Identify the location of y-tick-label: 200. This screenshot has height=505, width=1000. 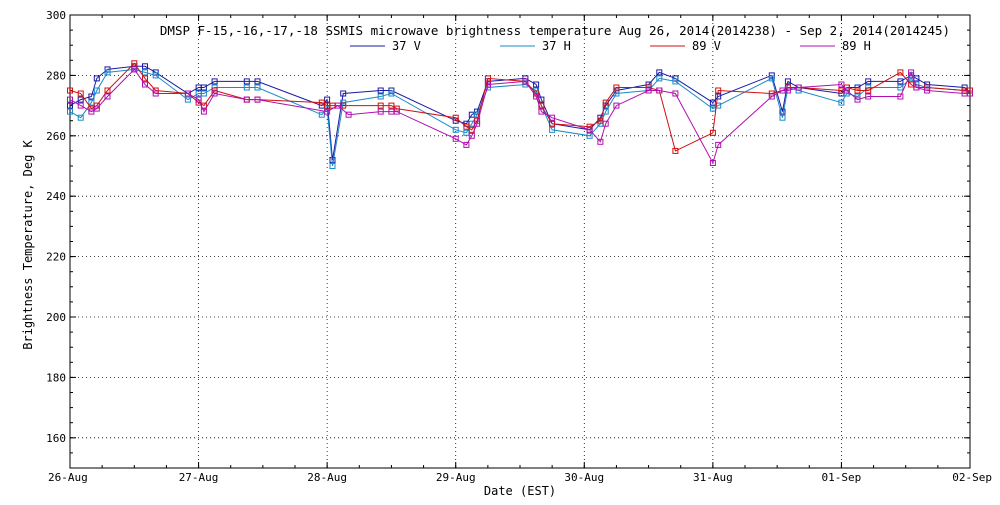
(56, 317).